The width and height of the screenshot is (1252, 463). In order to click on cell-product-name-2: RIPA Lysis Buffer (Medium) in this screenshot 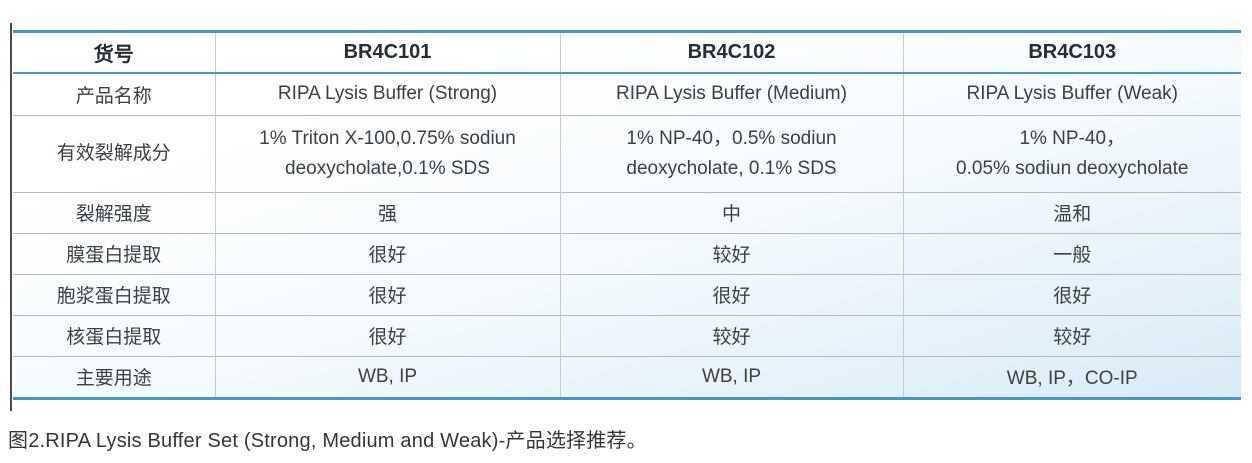, I will do `click(731, 94)`.